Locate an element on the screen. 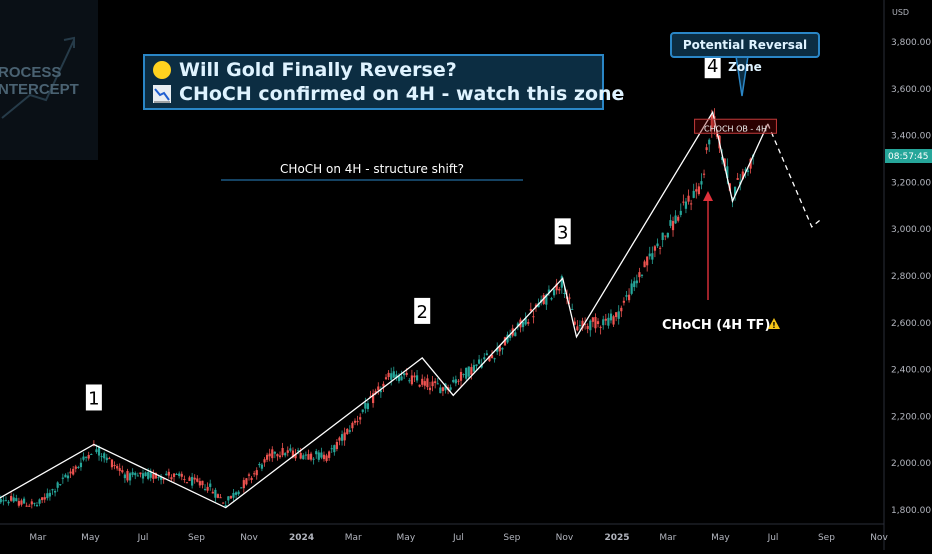 Image resolution: width=932 pixels, height=554 pixels. y-axis-unit-label: USD is located at coordinates (900, 12).